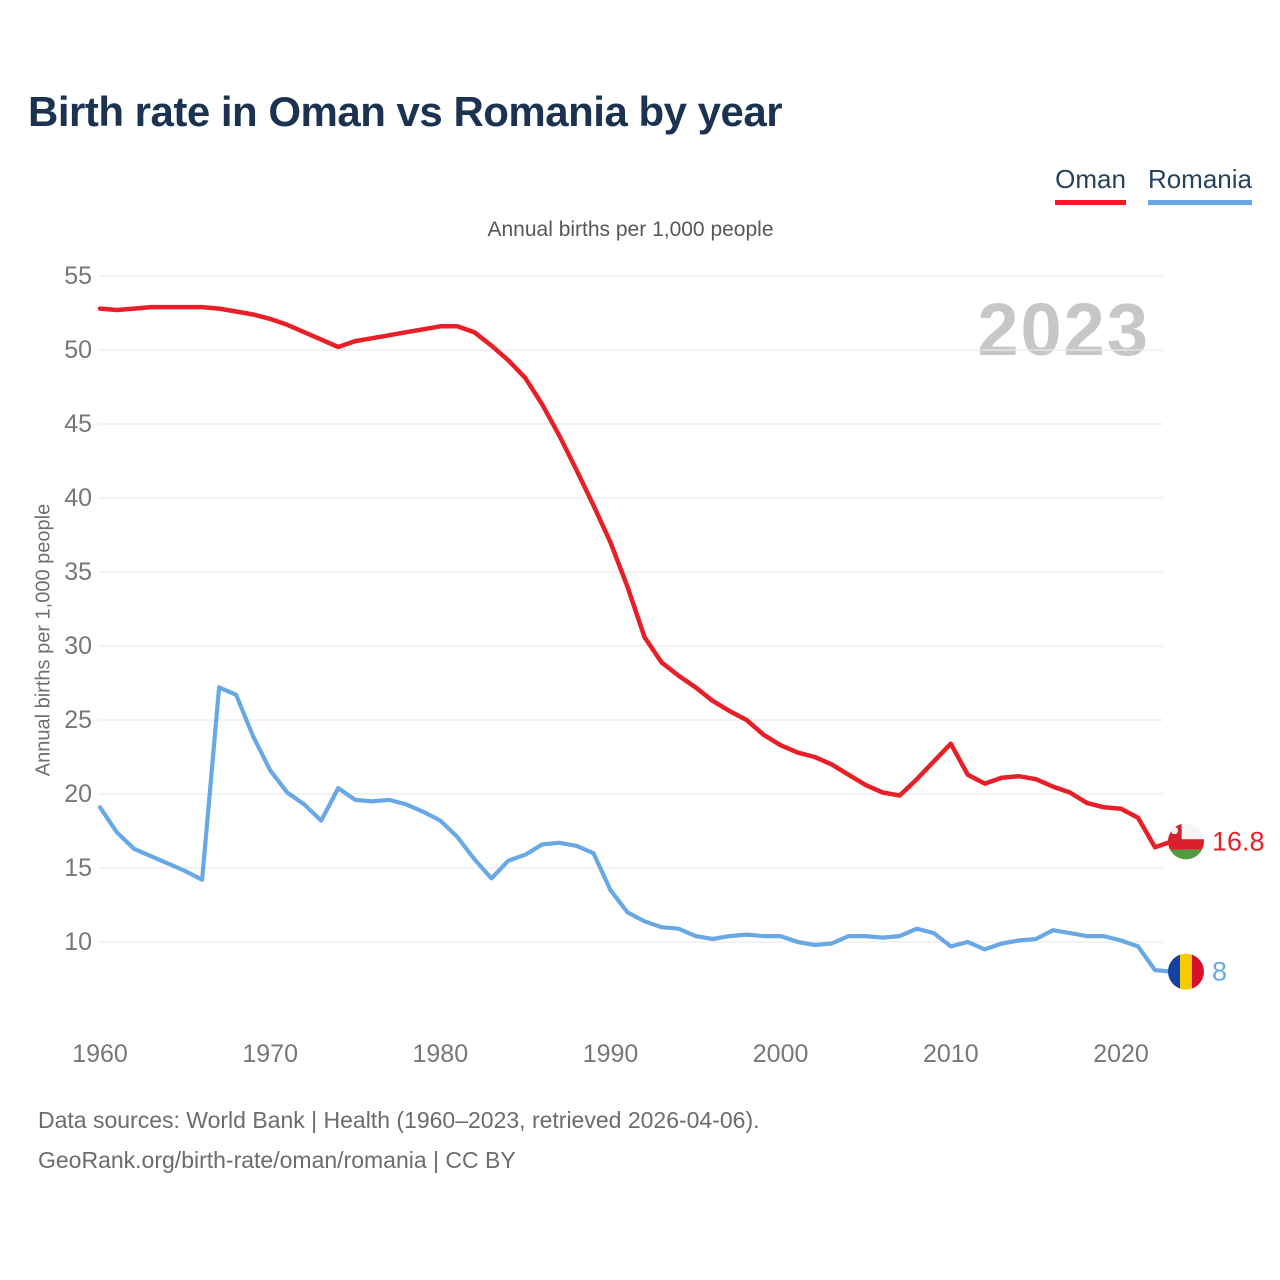 This screenshot has height=1280, width=1280. I want to click on y-tick-label: 45, so click(78, 424).